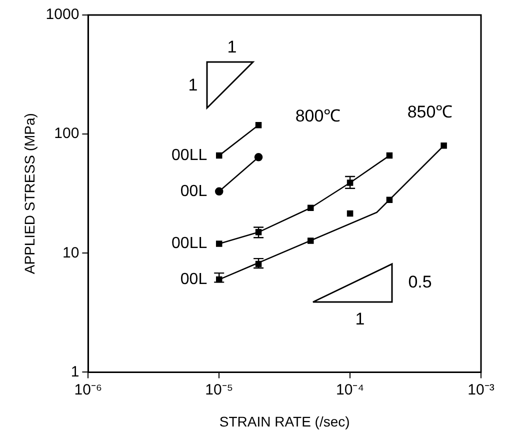  What do you see at coordinates (284, 421) in the screenshot?
I see `x-axis-title: STRAIN RATE (/sec)` at bounding box center [284, 421].